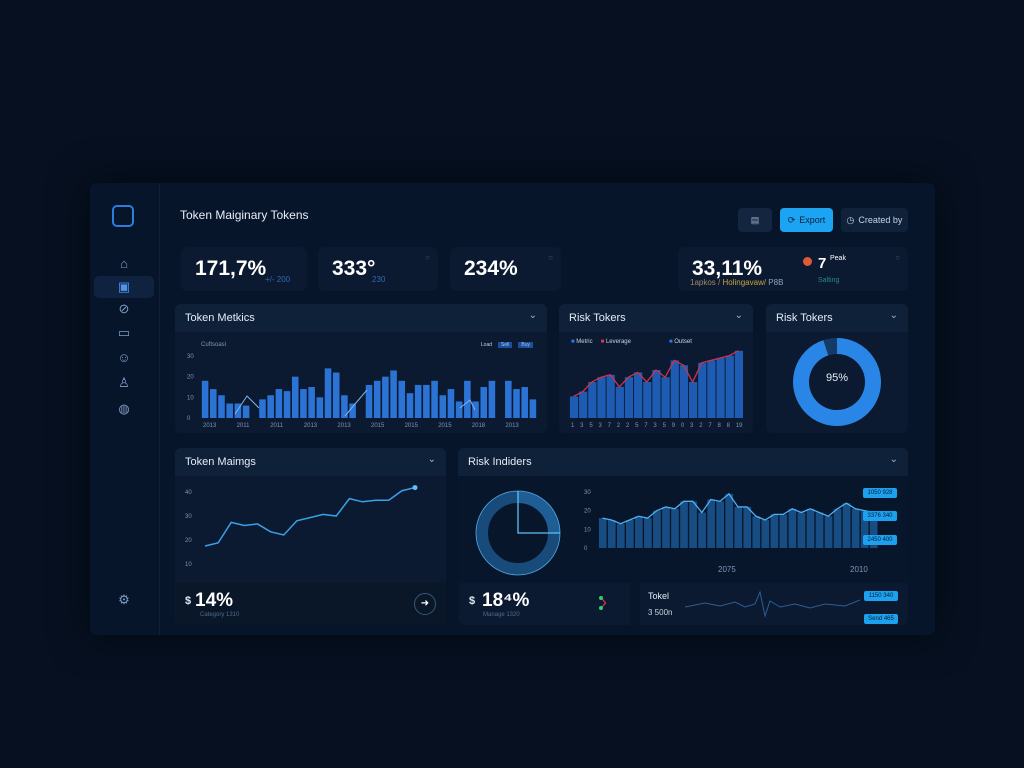  I want to click on y-tick-label: 30, so click(587, 493).